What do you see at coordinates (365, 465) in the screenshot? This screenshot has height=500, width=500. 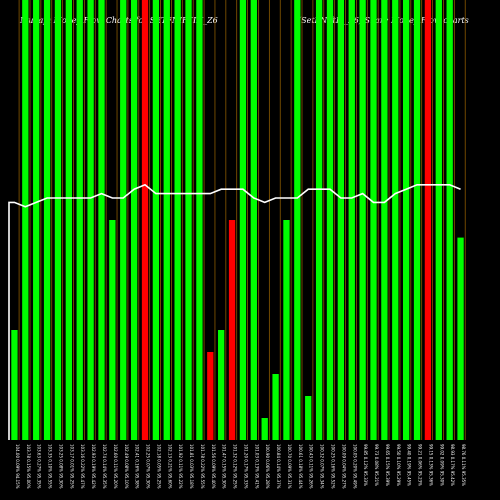 I see `x-tick-label: 99.85 0.12% 95.33%` at bounding box center [365, 465].